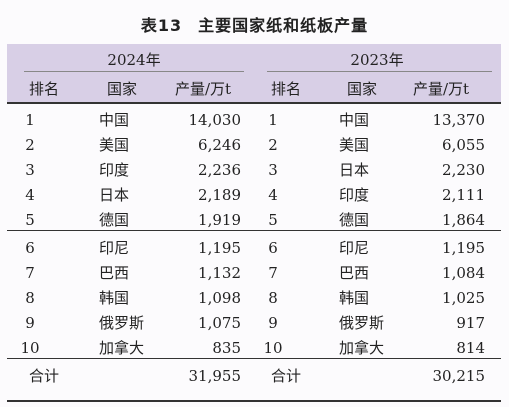 Image resolution: width=509 pixels, height=407 pixels. What do you see at coordinates (379, 71) in the screenshot?
I see `year-2023-divider` at bounding box center [379, 71].